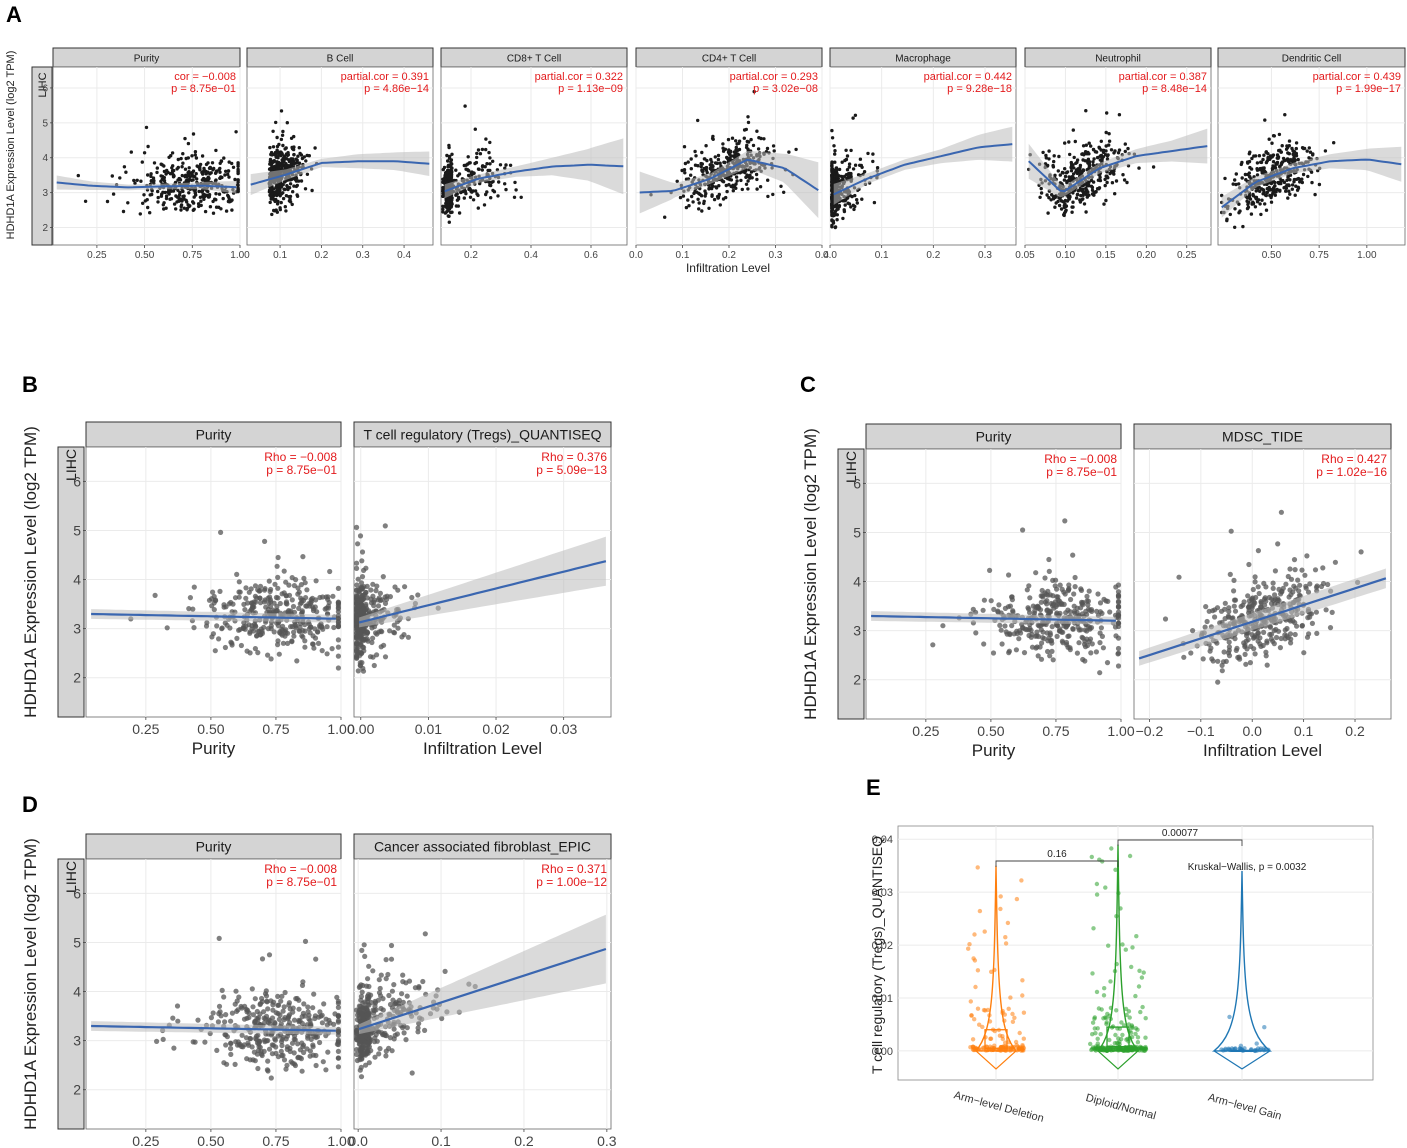  Describe the element at coordinates (213, 846) in the screenshot. I see `panel-d-facet-1-strip` at that location.